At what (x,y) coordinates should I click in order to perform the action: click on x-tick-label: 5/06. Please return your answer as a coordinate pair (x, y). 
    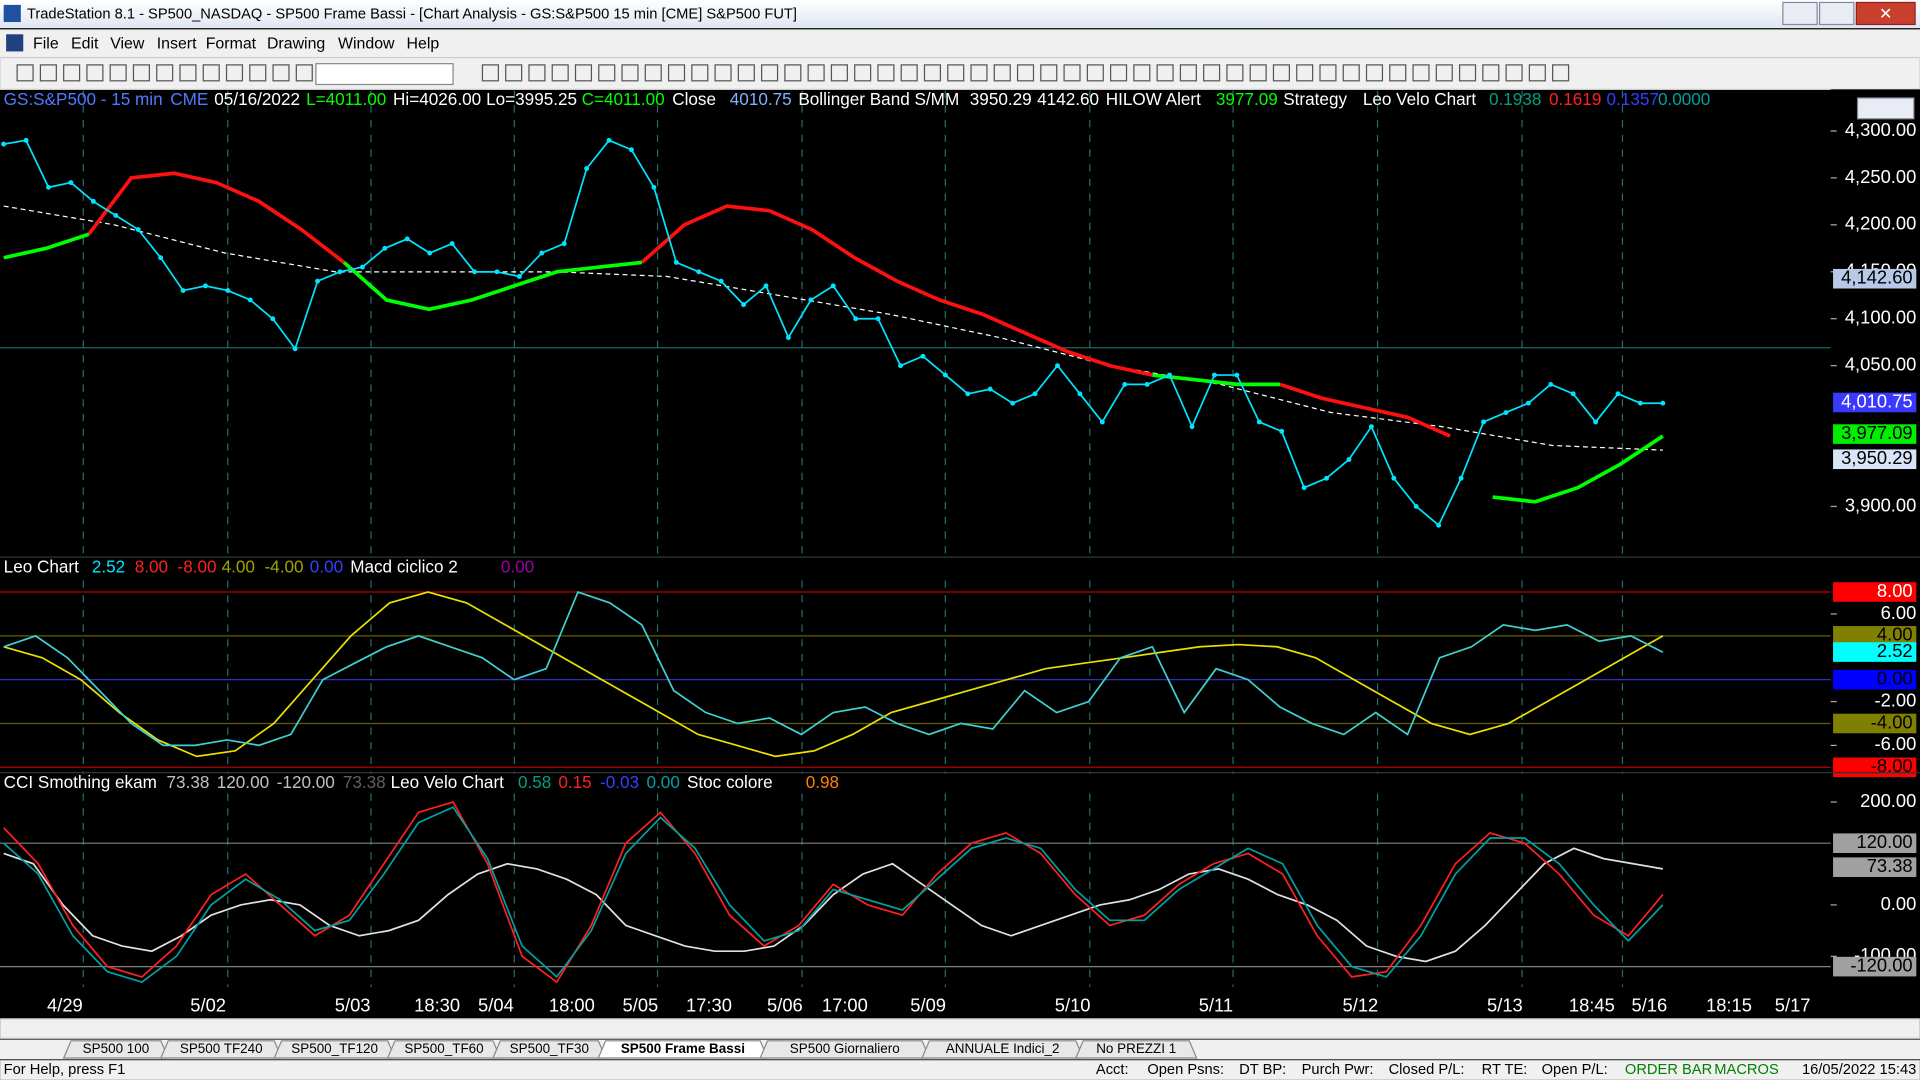
    Looking at the image, I should click on (785, 1004).